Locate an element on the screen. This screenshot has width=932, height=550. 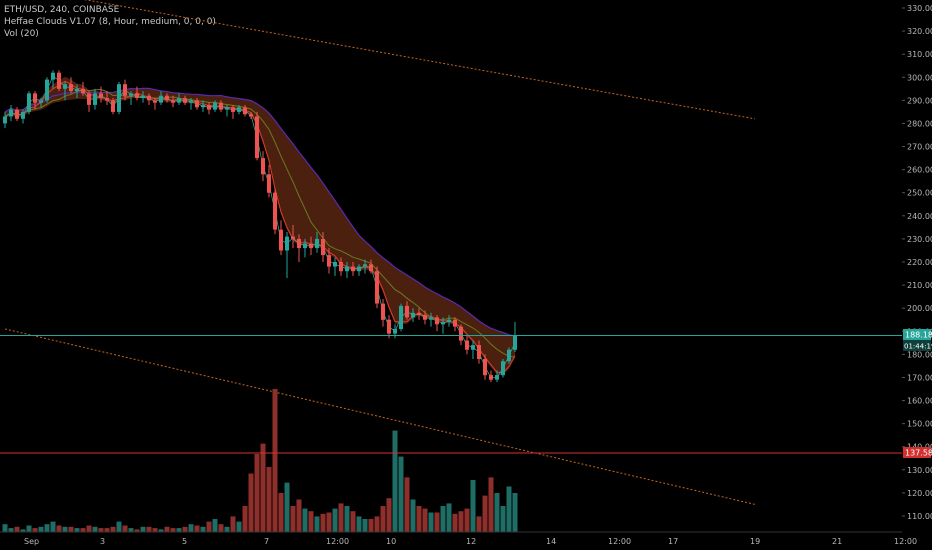
time-axis: Sep 3 5 7 12:00 10 12 14 12:00 17 19 21 12:00 is located at coordinates (458, 538).